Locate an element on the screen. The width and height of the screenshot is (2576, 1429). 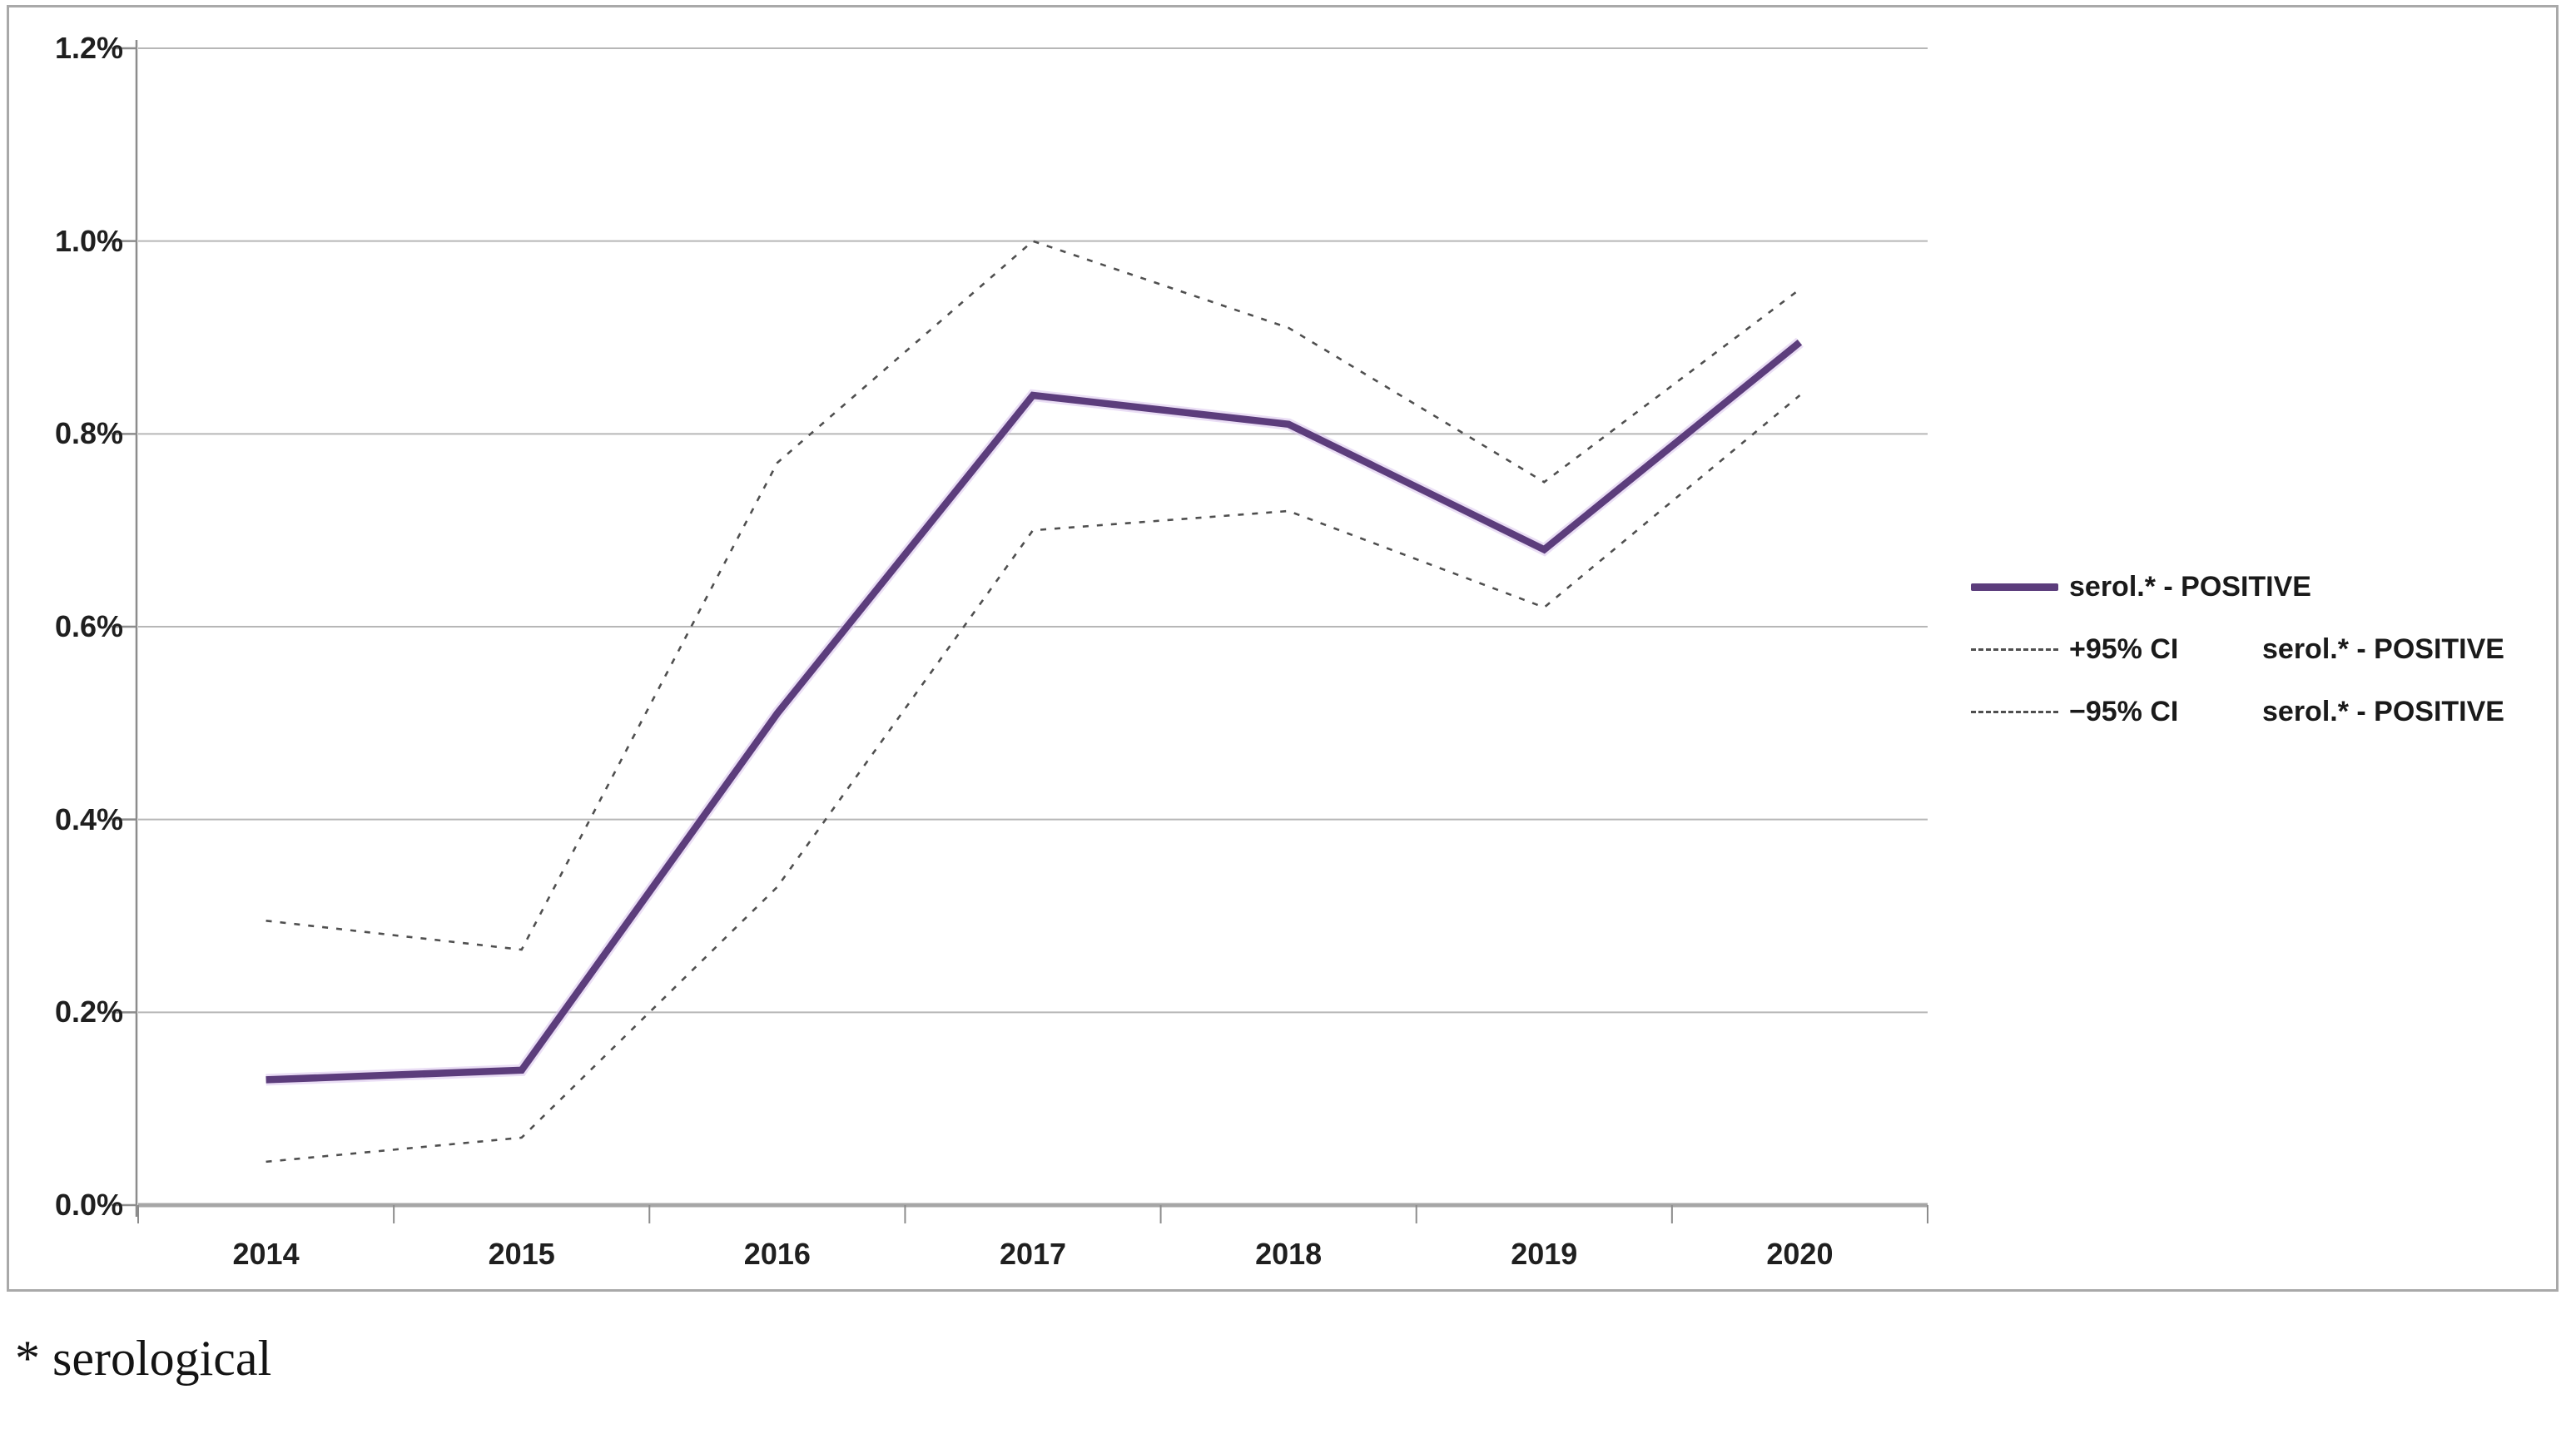
x-tick-label: 2017 is located at coordinates (1033, 1254).